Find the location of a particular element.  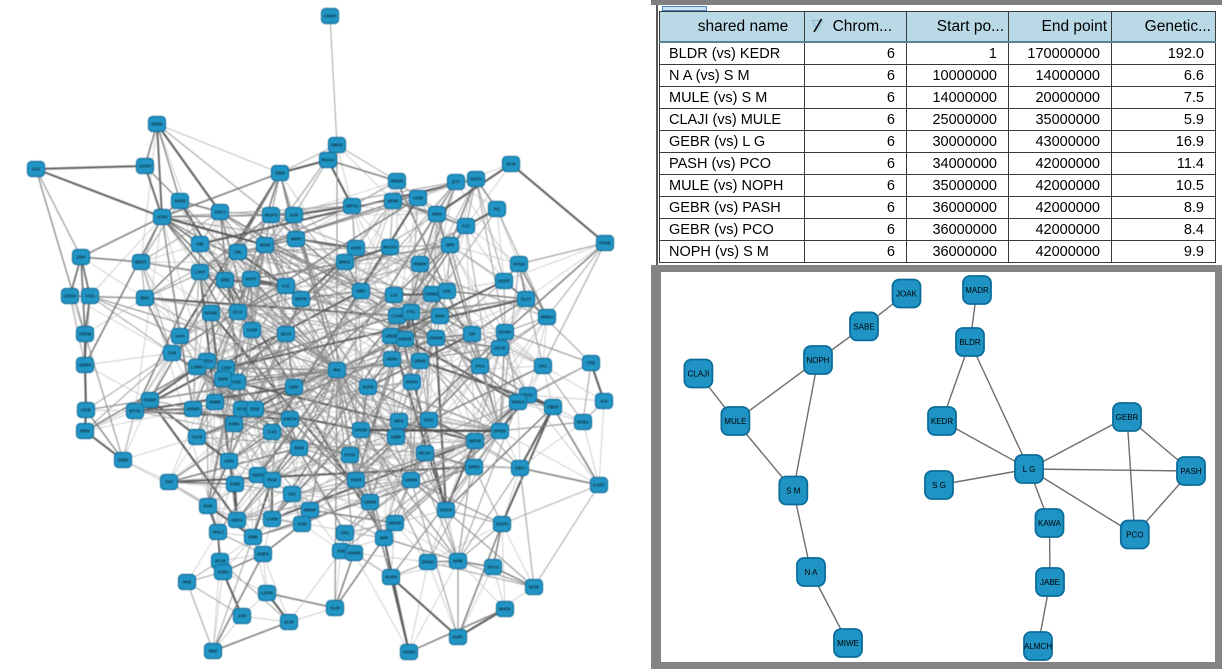

svg-text: UBUB is located at coordinates (391, 336).